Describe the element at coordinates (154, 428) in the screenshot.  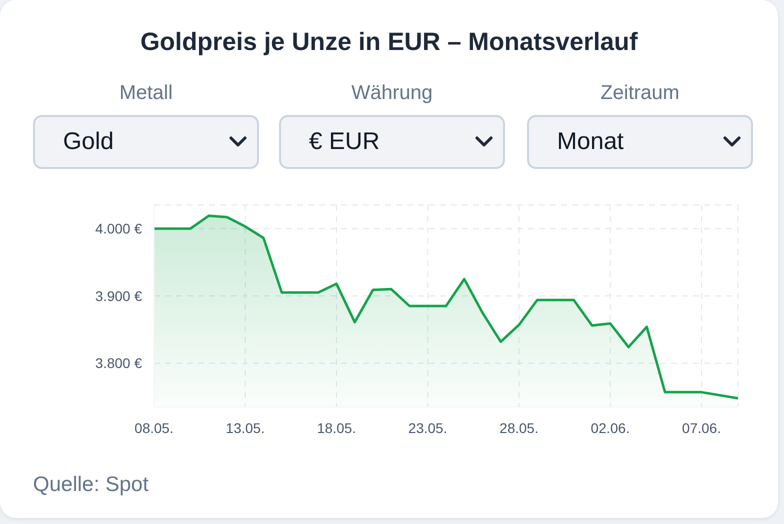
I see `x-tick-label: 08.05.` at that location.